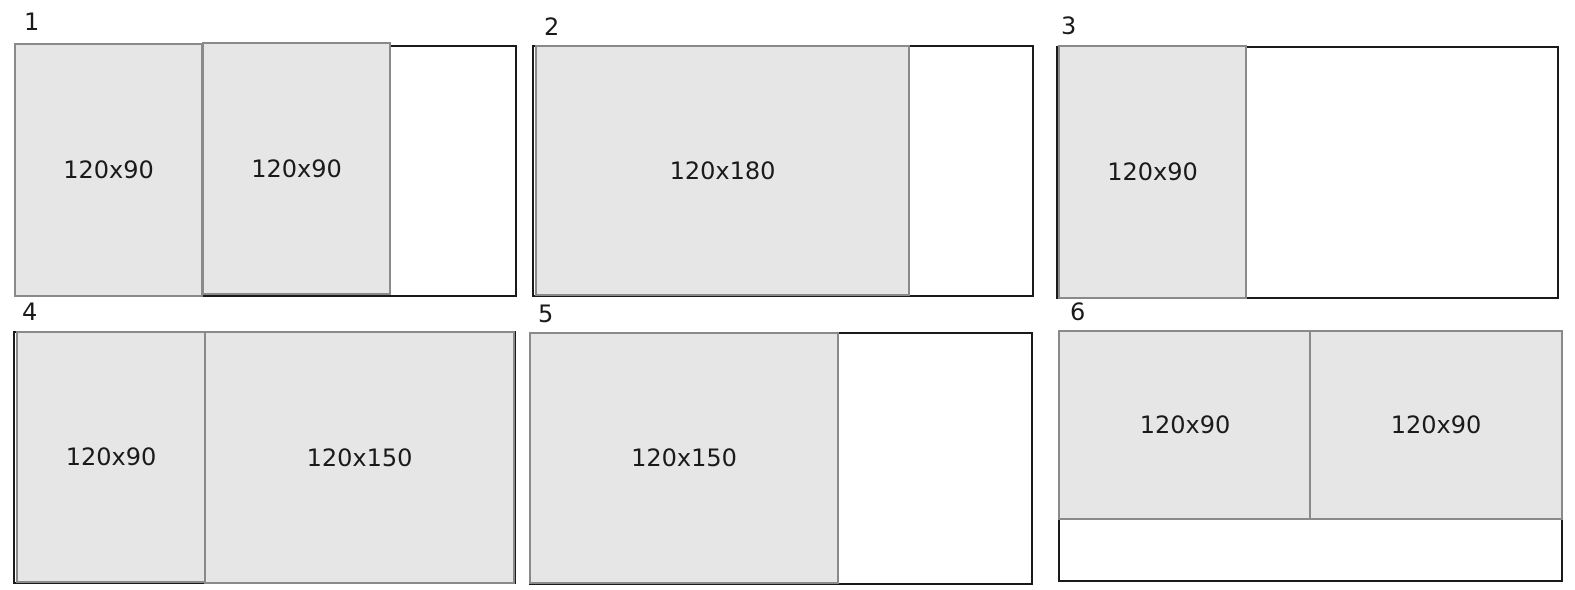  Describe the element at coordinates (111, 457) in the screenshot. I see `panel-4-block-1: 120x90` at that location.